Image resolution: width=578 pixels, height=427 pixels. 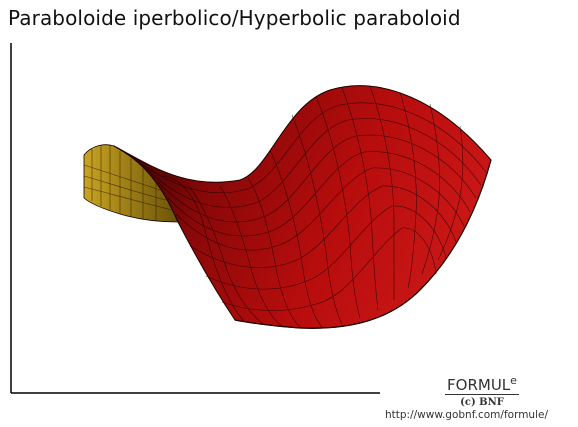 What do you see at coordinates (479, 385) in the screenshot?
I see `logo-main-text: FORMUL` at bounding box center [479, 385].